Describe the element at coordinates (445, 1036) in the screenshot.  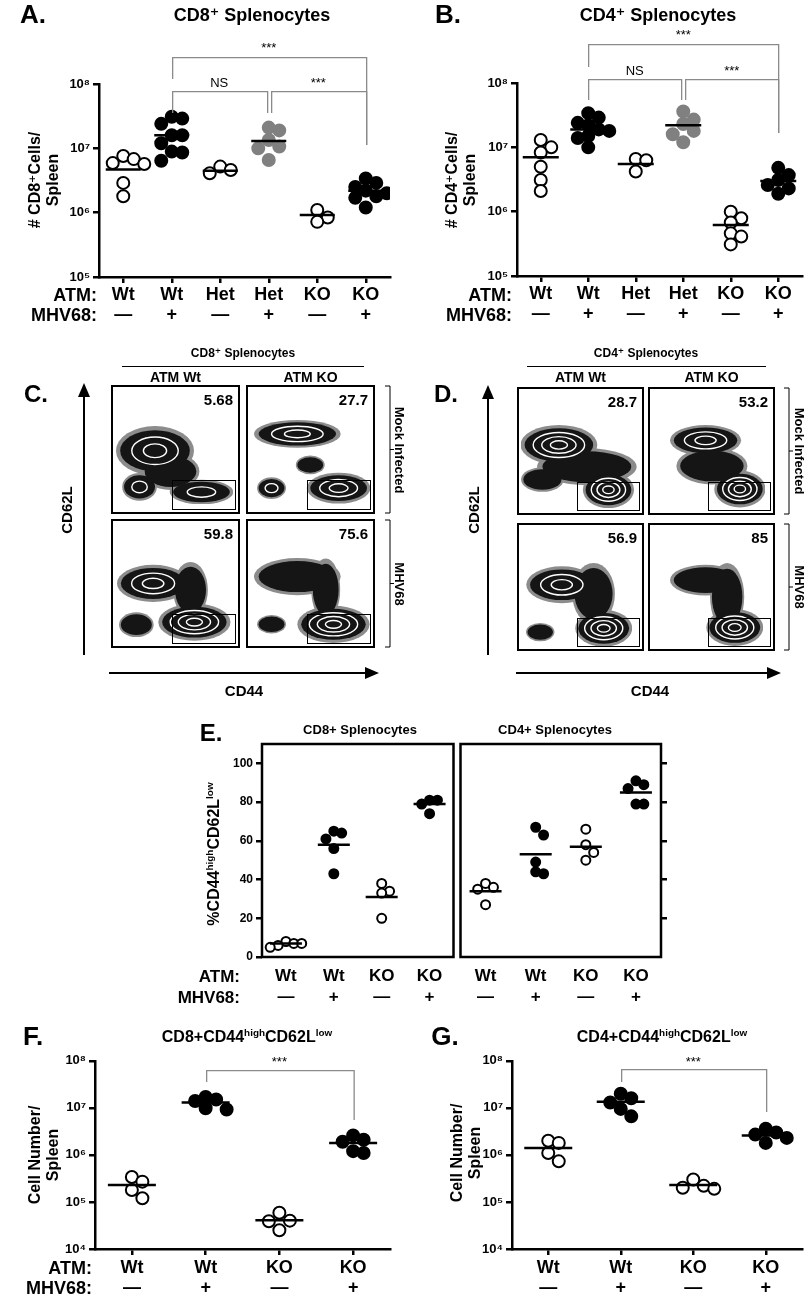
I see `text: G.` at that location.